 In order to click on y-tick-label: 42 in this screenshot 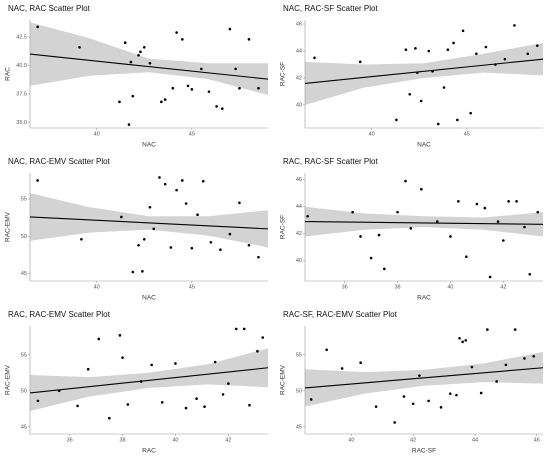, I will do `click(299, 234)`.